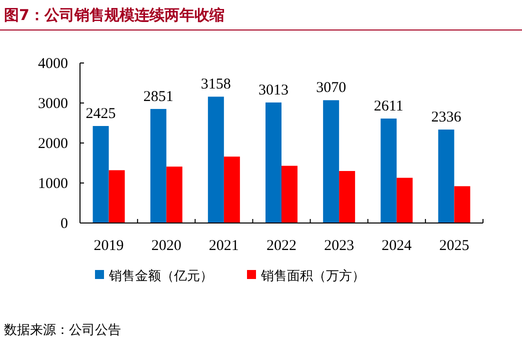 This screenshot has height=345, width=522. I want to click on x-tick-label: 2020, so click(166, 246).